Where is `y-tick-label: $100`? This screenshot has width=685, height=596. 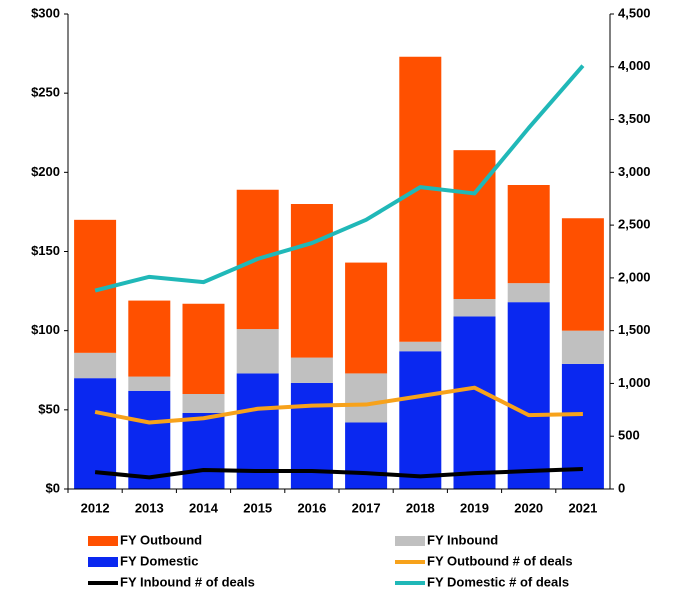 y-tick-label: $100 is located at coordinates (45, 329).